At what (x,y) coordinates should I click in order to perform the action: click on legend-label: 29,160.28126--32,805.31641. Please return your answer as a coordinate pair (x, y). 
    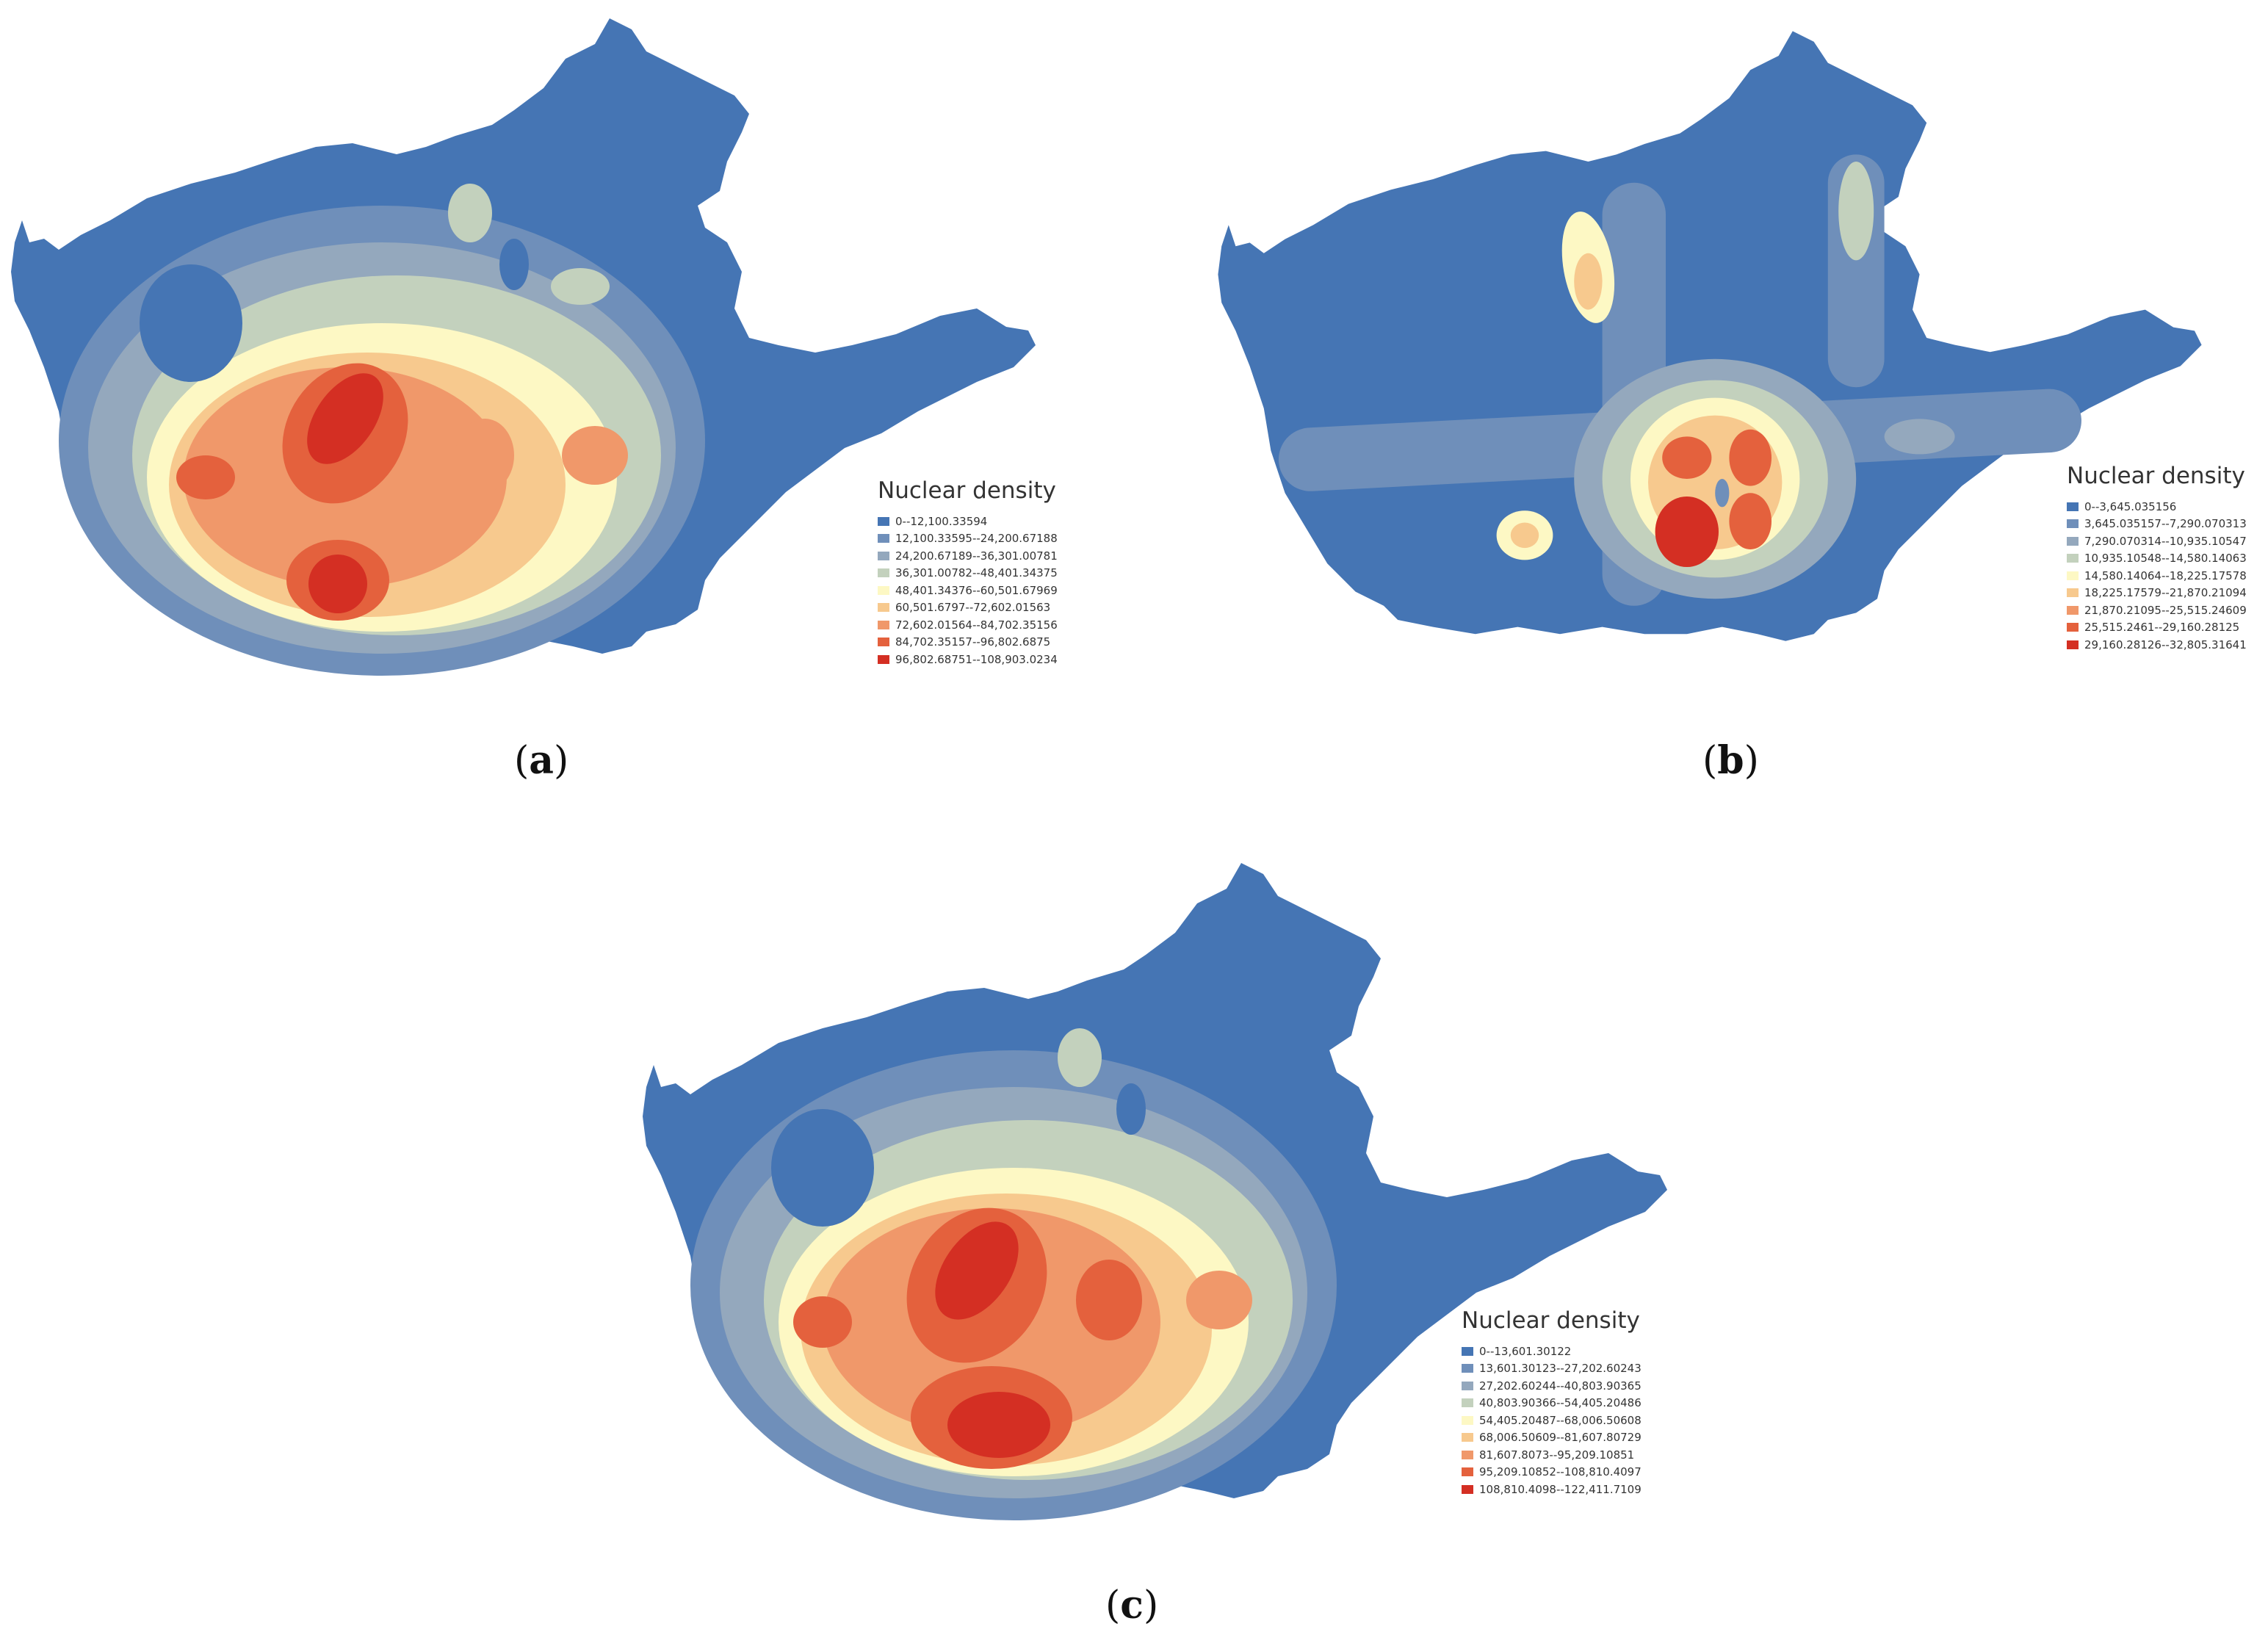
    Looking at the image, I should click on (2165, 644).